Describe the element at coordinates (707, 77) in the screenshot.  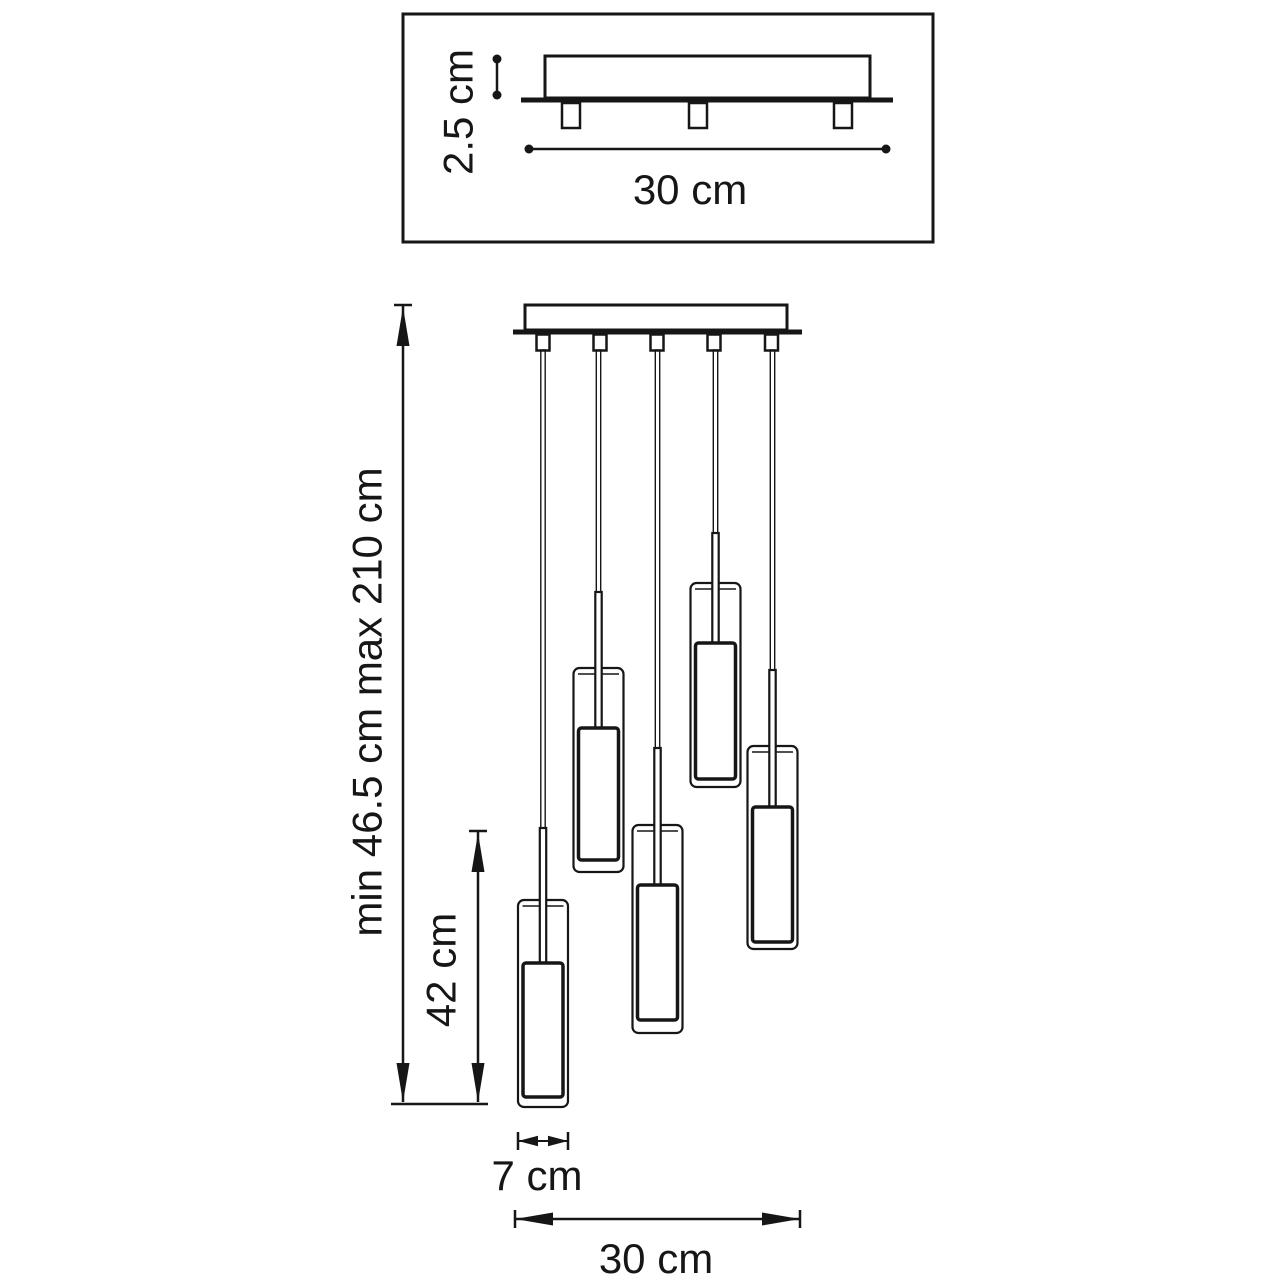
I see `ceiling-plate-body` at that location.